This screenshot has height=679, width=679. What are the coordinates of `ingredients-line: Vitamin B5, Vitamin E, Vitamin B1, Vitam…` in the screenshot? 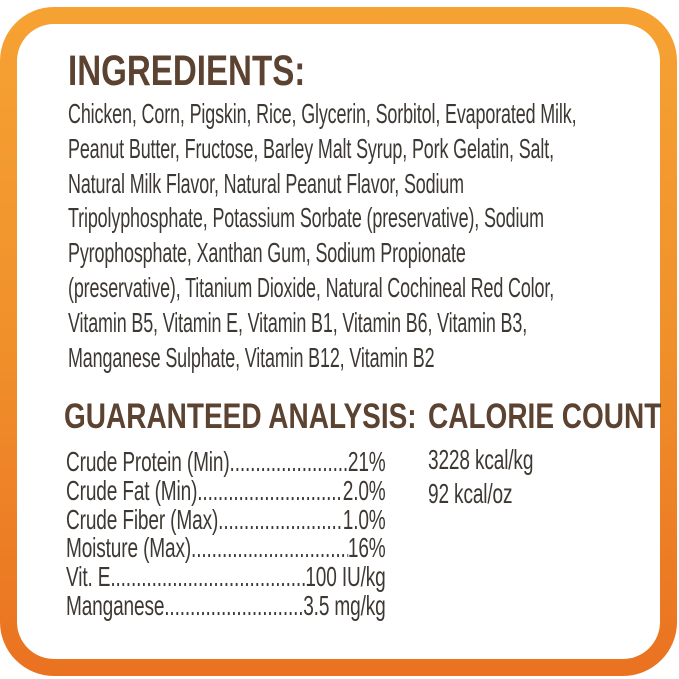 It's located at (298, 322).